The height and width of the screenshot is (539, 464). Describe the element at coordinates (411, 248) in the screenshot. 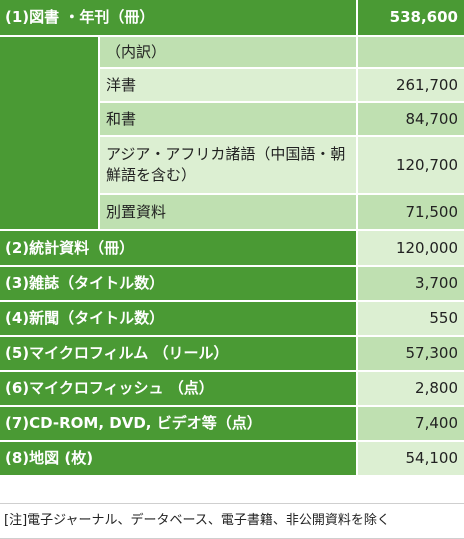

I see `row-value: 120,000` at that location.